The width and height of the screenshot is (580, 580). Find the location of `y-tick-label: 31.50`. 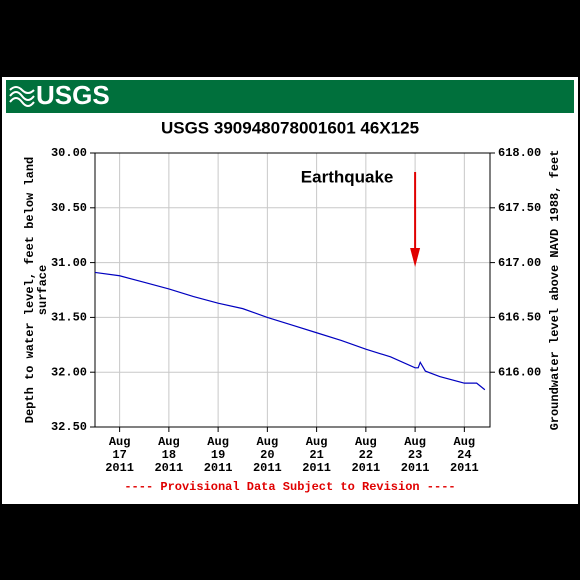

y-tick-label: 31.50 is located at coordinates (69, 318).